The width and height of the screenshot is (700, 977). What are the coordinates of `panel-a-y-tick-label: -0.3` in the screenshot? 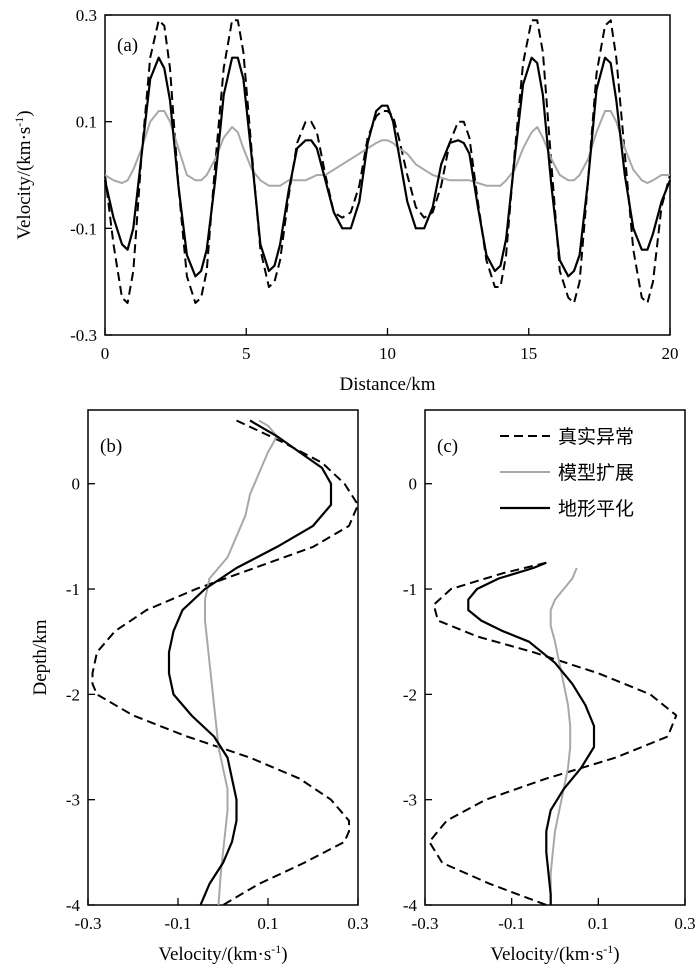 It's located at (83, 335).